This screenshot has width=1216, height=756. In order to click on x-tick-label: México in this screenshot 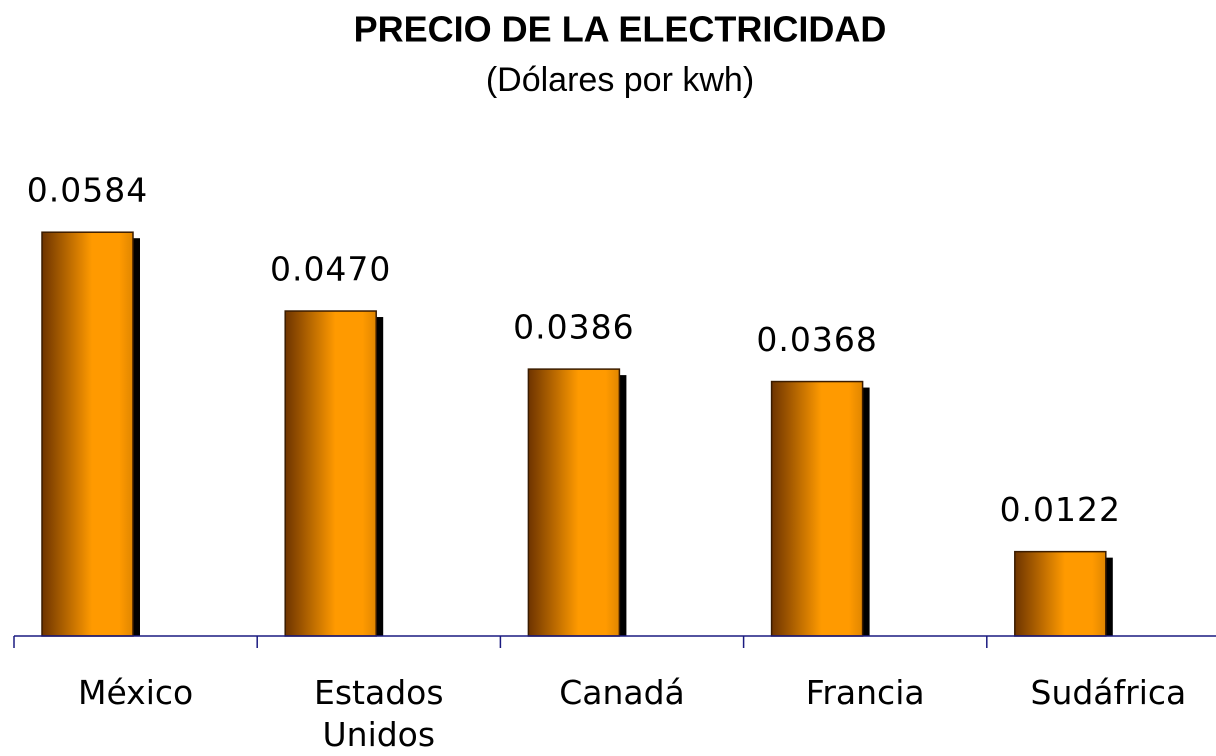, I will do `click(135, 692)`.